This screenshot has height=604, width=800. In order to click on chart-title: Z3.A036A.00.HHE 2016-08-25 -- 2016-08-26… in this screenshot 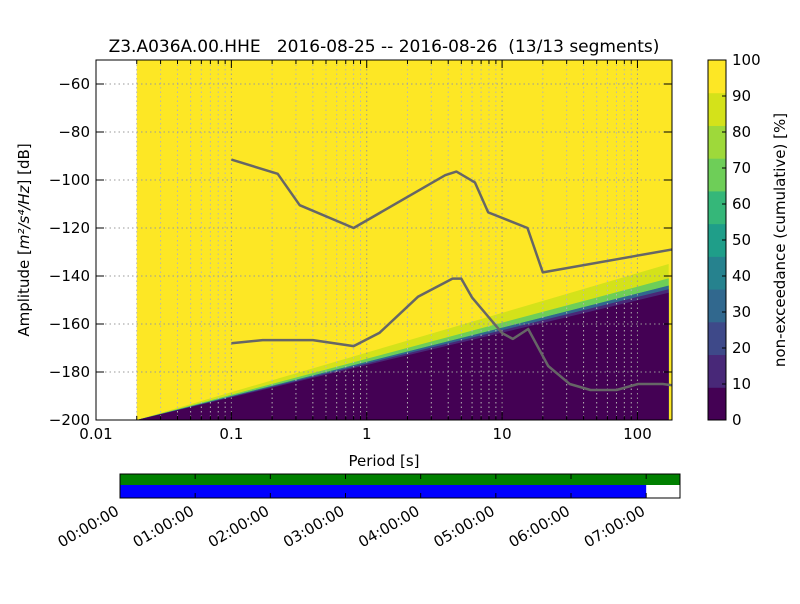, I will do `click(384, 47)`.